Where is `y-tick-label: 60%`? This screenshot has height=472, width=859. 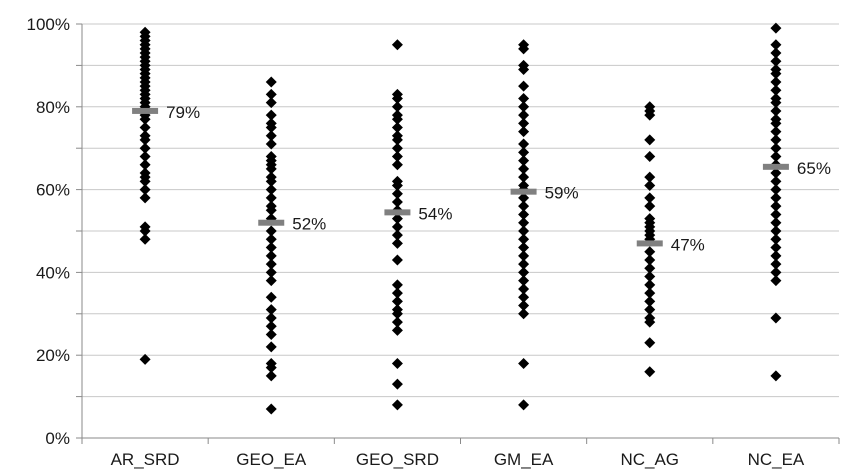 y-tick-label: 60% is located at coordinates (53, 190).